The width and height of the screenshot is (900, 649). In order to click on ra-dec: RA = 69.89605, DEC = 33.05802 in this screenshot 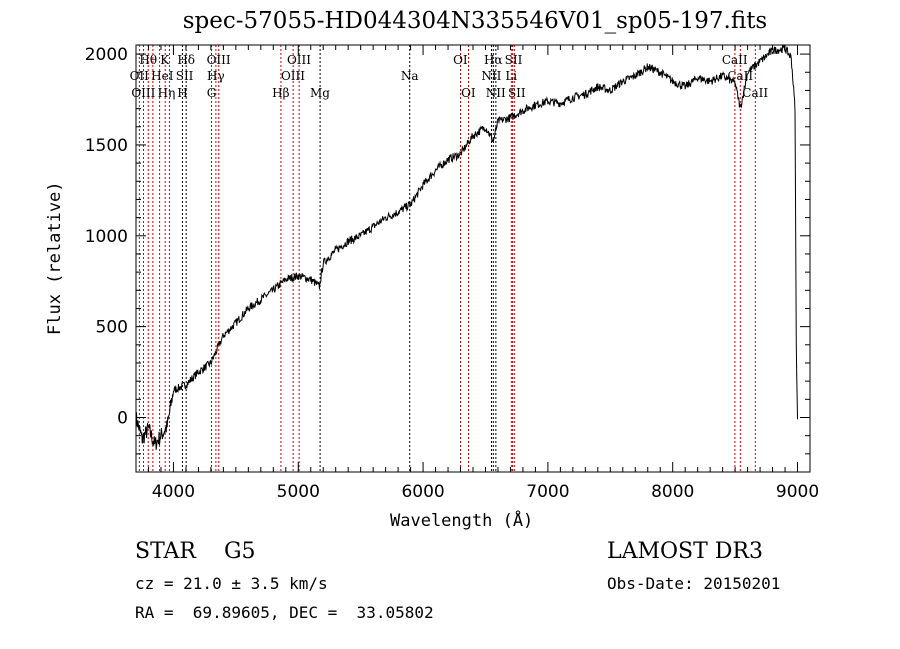, I will do `click(284, 612)`.